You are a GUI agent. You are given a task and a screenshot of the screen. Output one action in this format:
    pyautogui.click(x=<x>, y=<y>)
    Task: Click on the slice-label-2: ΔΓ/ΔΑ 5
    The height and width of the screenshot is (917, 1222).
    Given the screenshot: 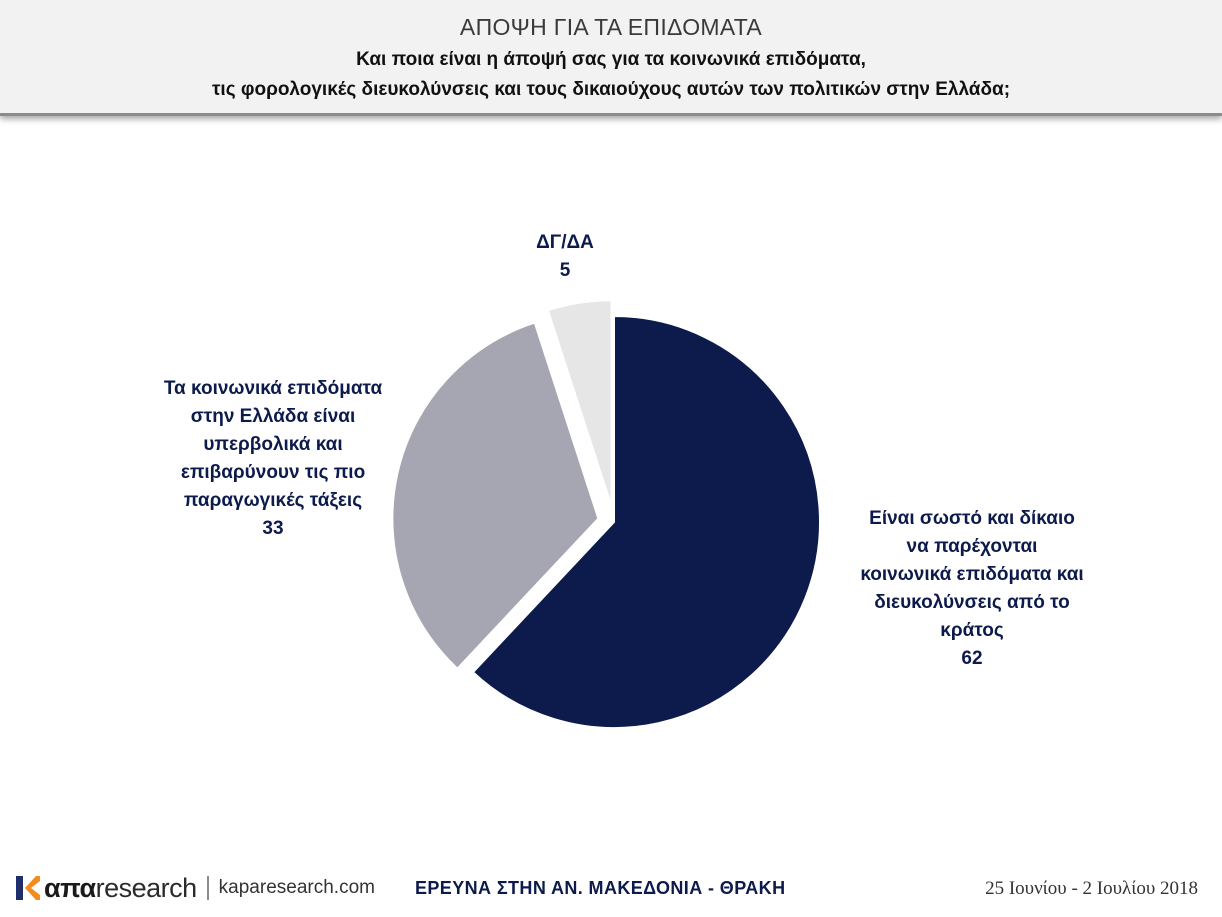 What is the action you would take?
    pyautogui.click(x=565, y=256)
    